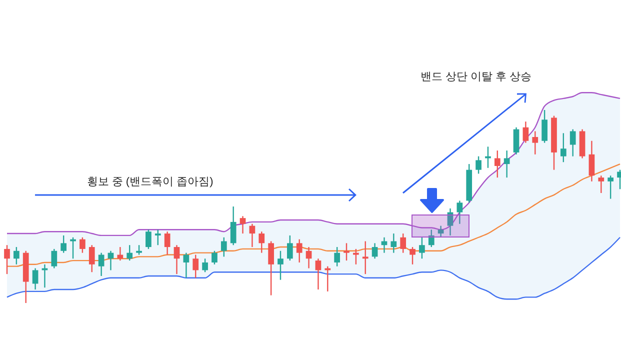  Describe the element at coordinates (476, 77) in the screenshot. I see `text: 밴드 상단 이탈 후 상승` at that location.